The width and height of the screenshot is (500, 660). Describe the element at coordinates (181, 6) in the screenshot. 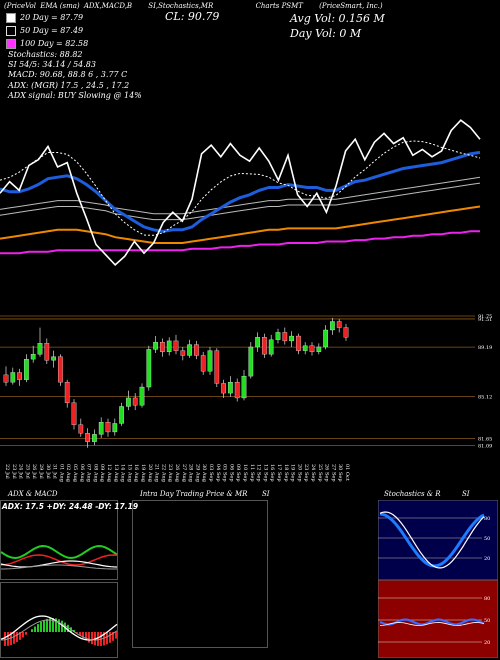

I see `tab-si-stoch: SI,Stochastics,MR` at that location.